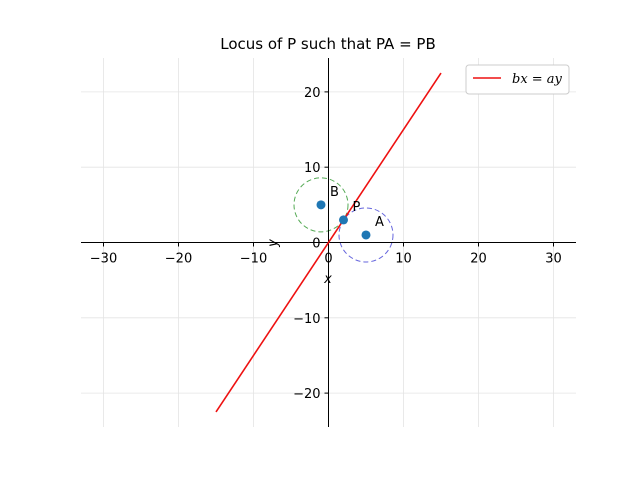  What do you see at coordinates (273, 243) in the screenshot?
I see `y-axis-label: y` at bounding box center [273, 243].